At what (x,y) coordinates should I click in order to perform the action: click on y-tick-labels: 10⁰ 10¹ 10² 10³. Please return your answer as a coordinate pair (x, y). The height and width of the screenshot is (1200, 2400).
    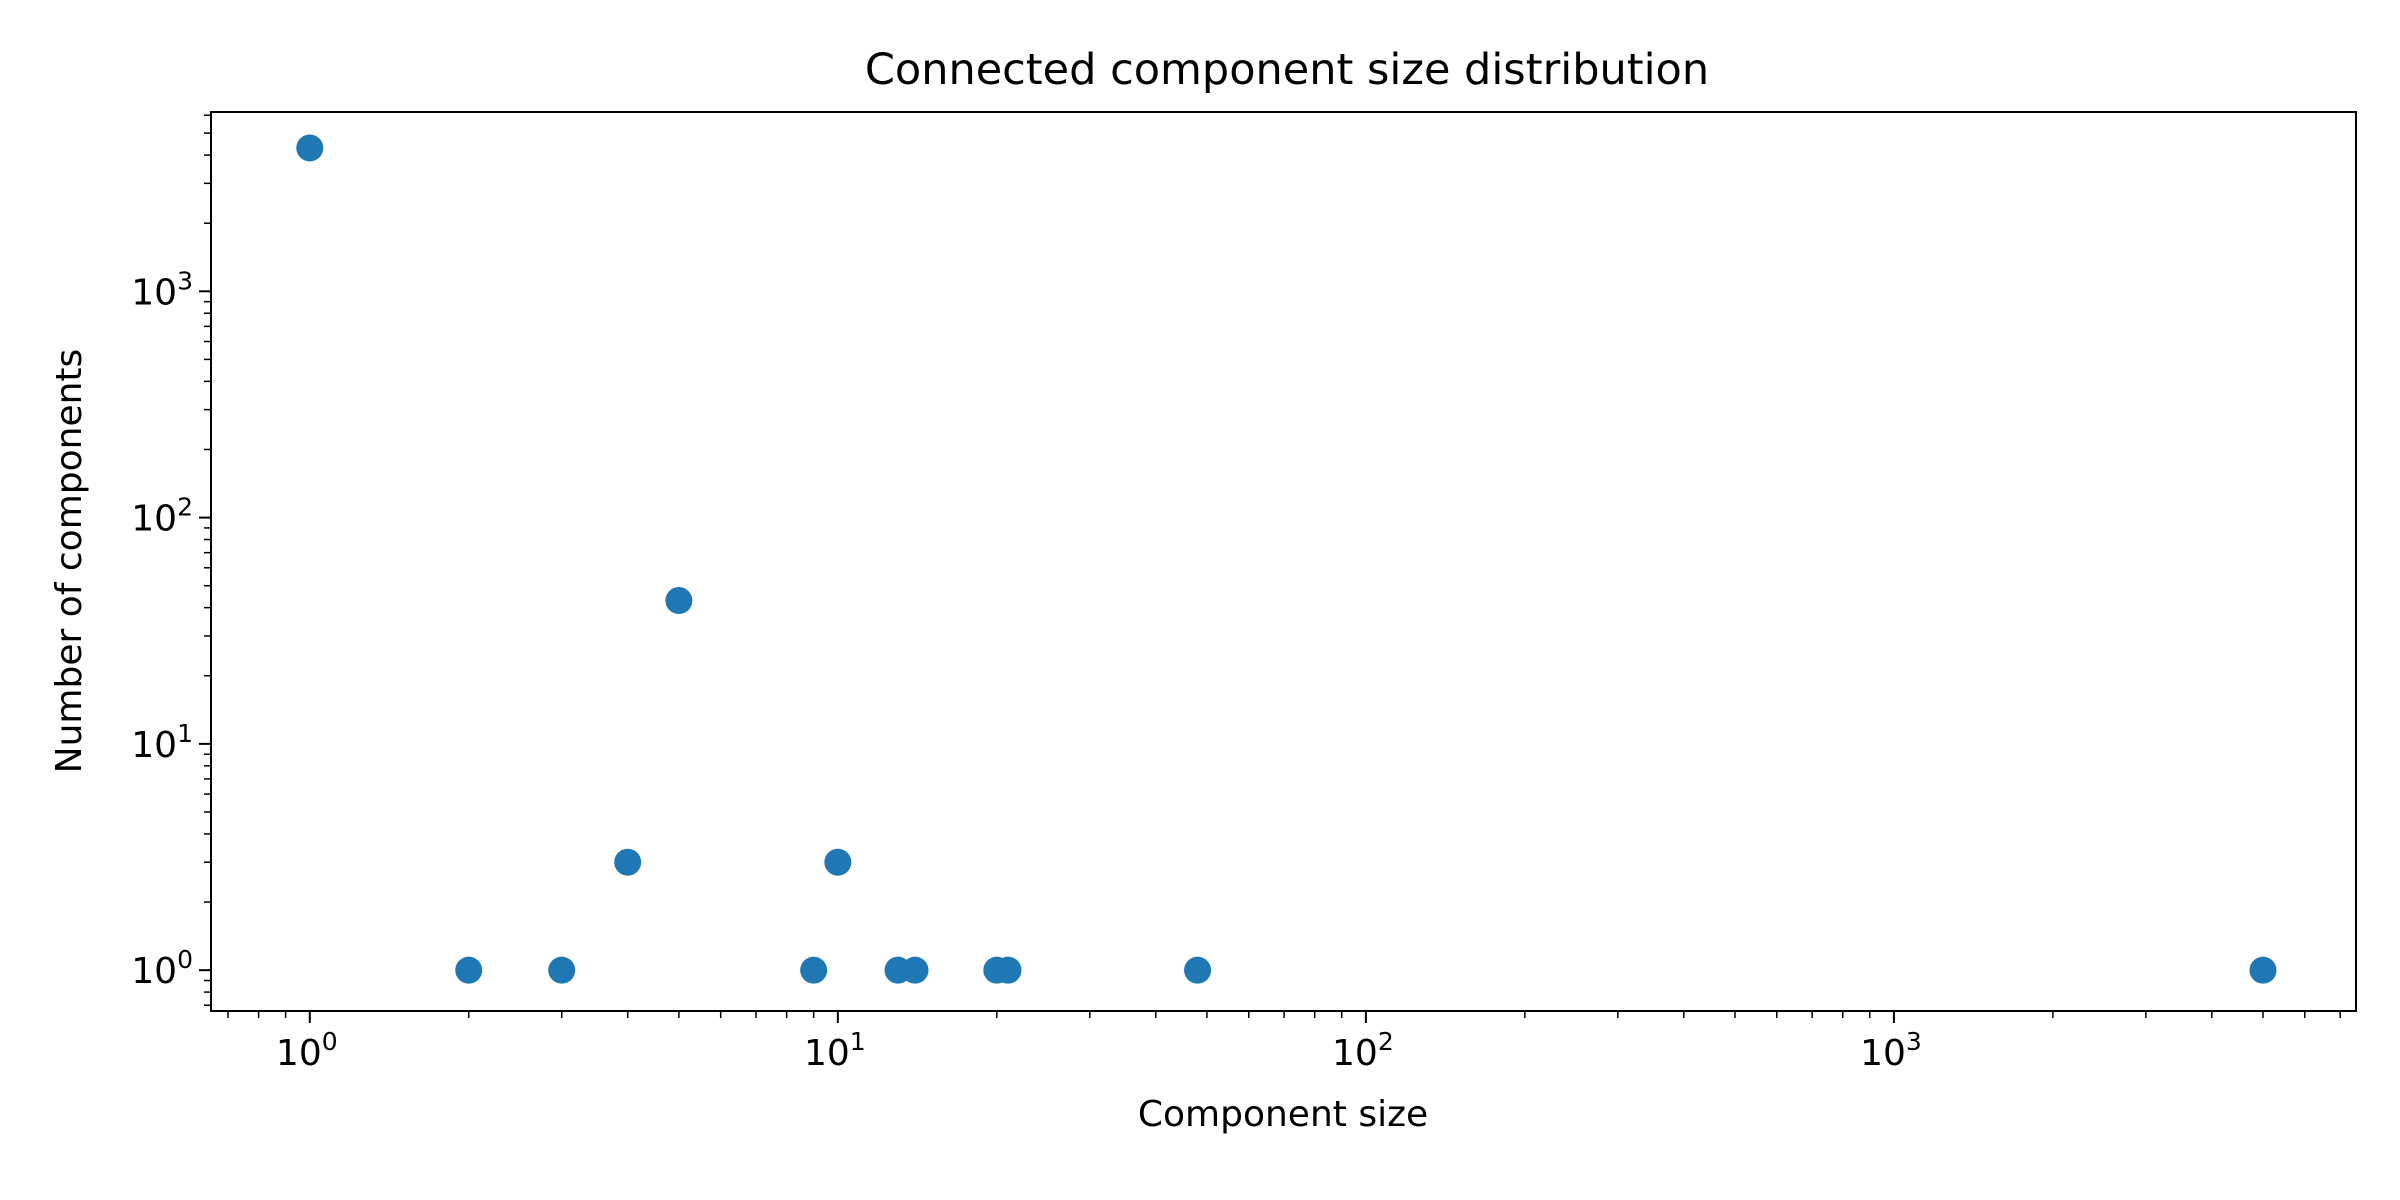
    Looking at the image, I should click on (162, 629).